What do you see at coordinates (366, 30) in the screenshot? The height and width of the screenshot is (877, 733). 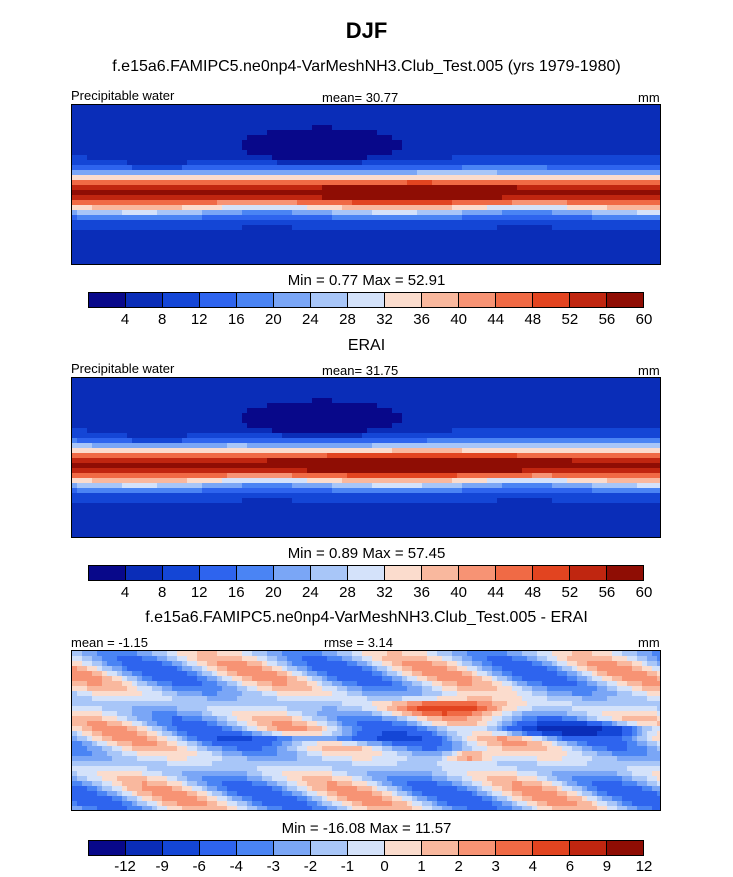 I see `figure-title: DJF` at bounding box center [366, 30].